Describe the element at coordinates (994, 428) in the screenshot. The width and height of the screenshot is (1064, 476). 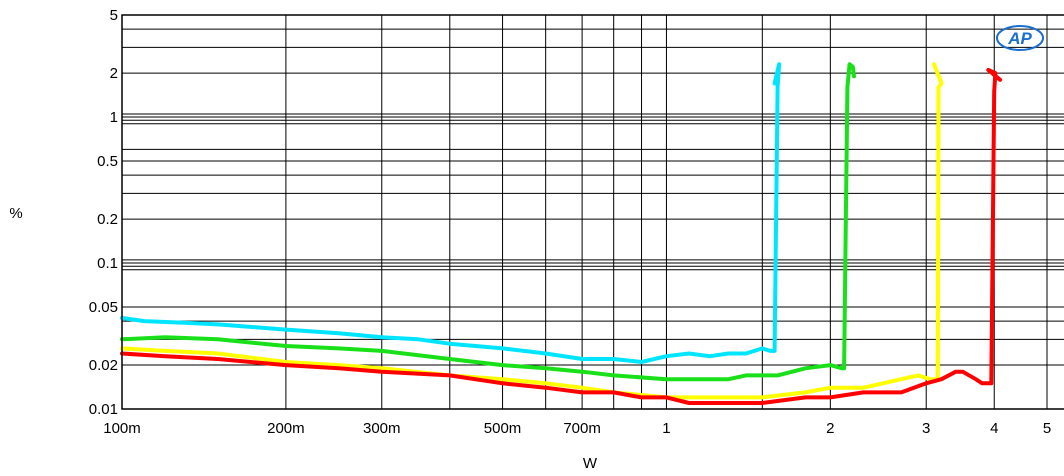
I see `x-tick-label: 4` at that location.